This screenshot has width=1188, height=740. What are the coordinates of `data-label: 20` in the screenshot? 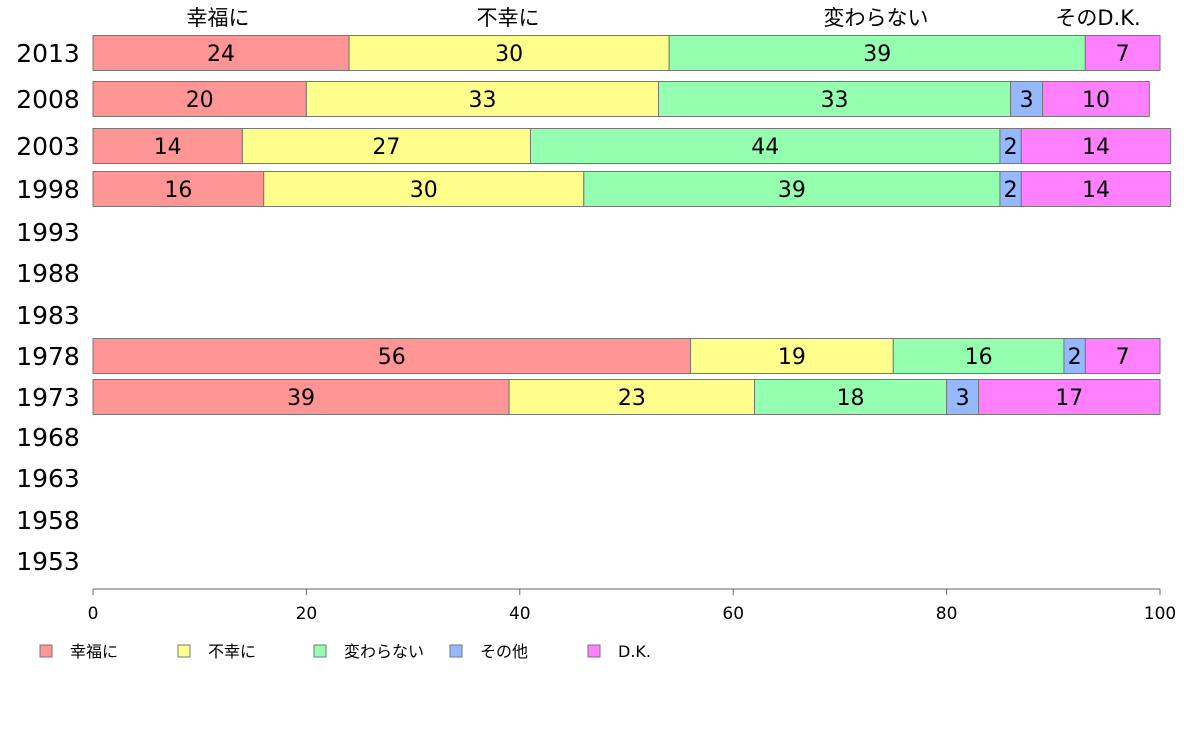 It's located at (200, 100).